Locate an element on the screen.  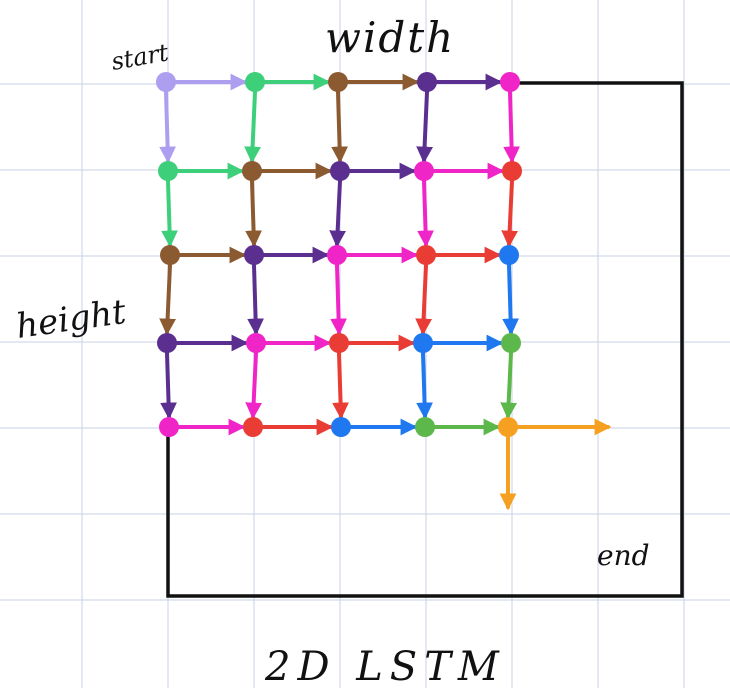
diagram-title: 2D LSTM is located at coordinates (385, 666).